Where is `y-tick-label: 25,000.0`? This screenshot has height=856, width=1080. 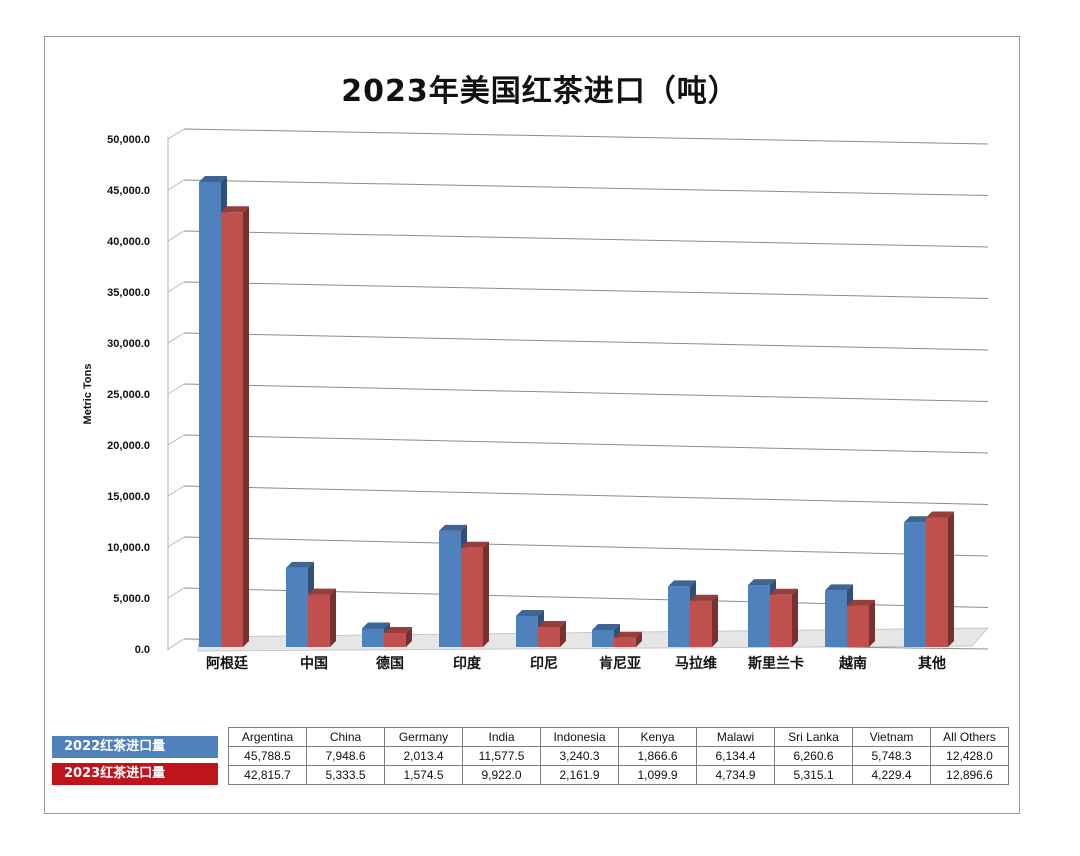
y-tick-label: 25,000.0 is located at coordinates (128, 395).